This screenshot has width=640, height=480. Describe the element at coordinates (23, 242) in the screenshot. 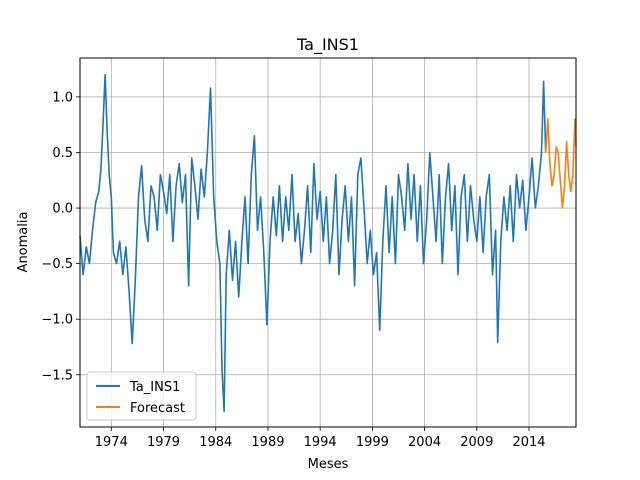

I see `y-axis-title: Anomalia` at that location.